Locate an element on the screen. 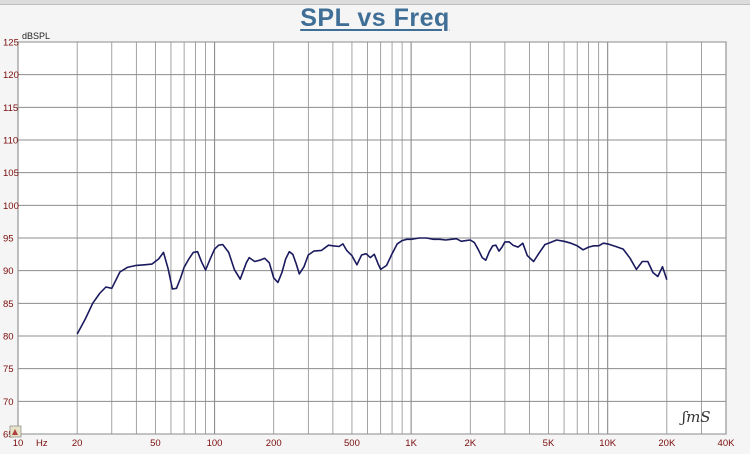  x-tick-label: 2K is located at coordinates (470, 443).